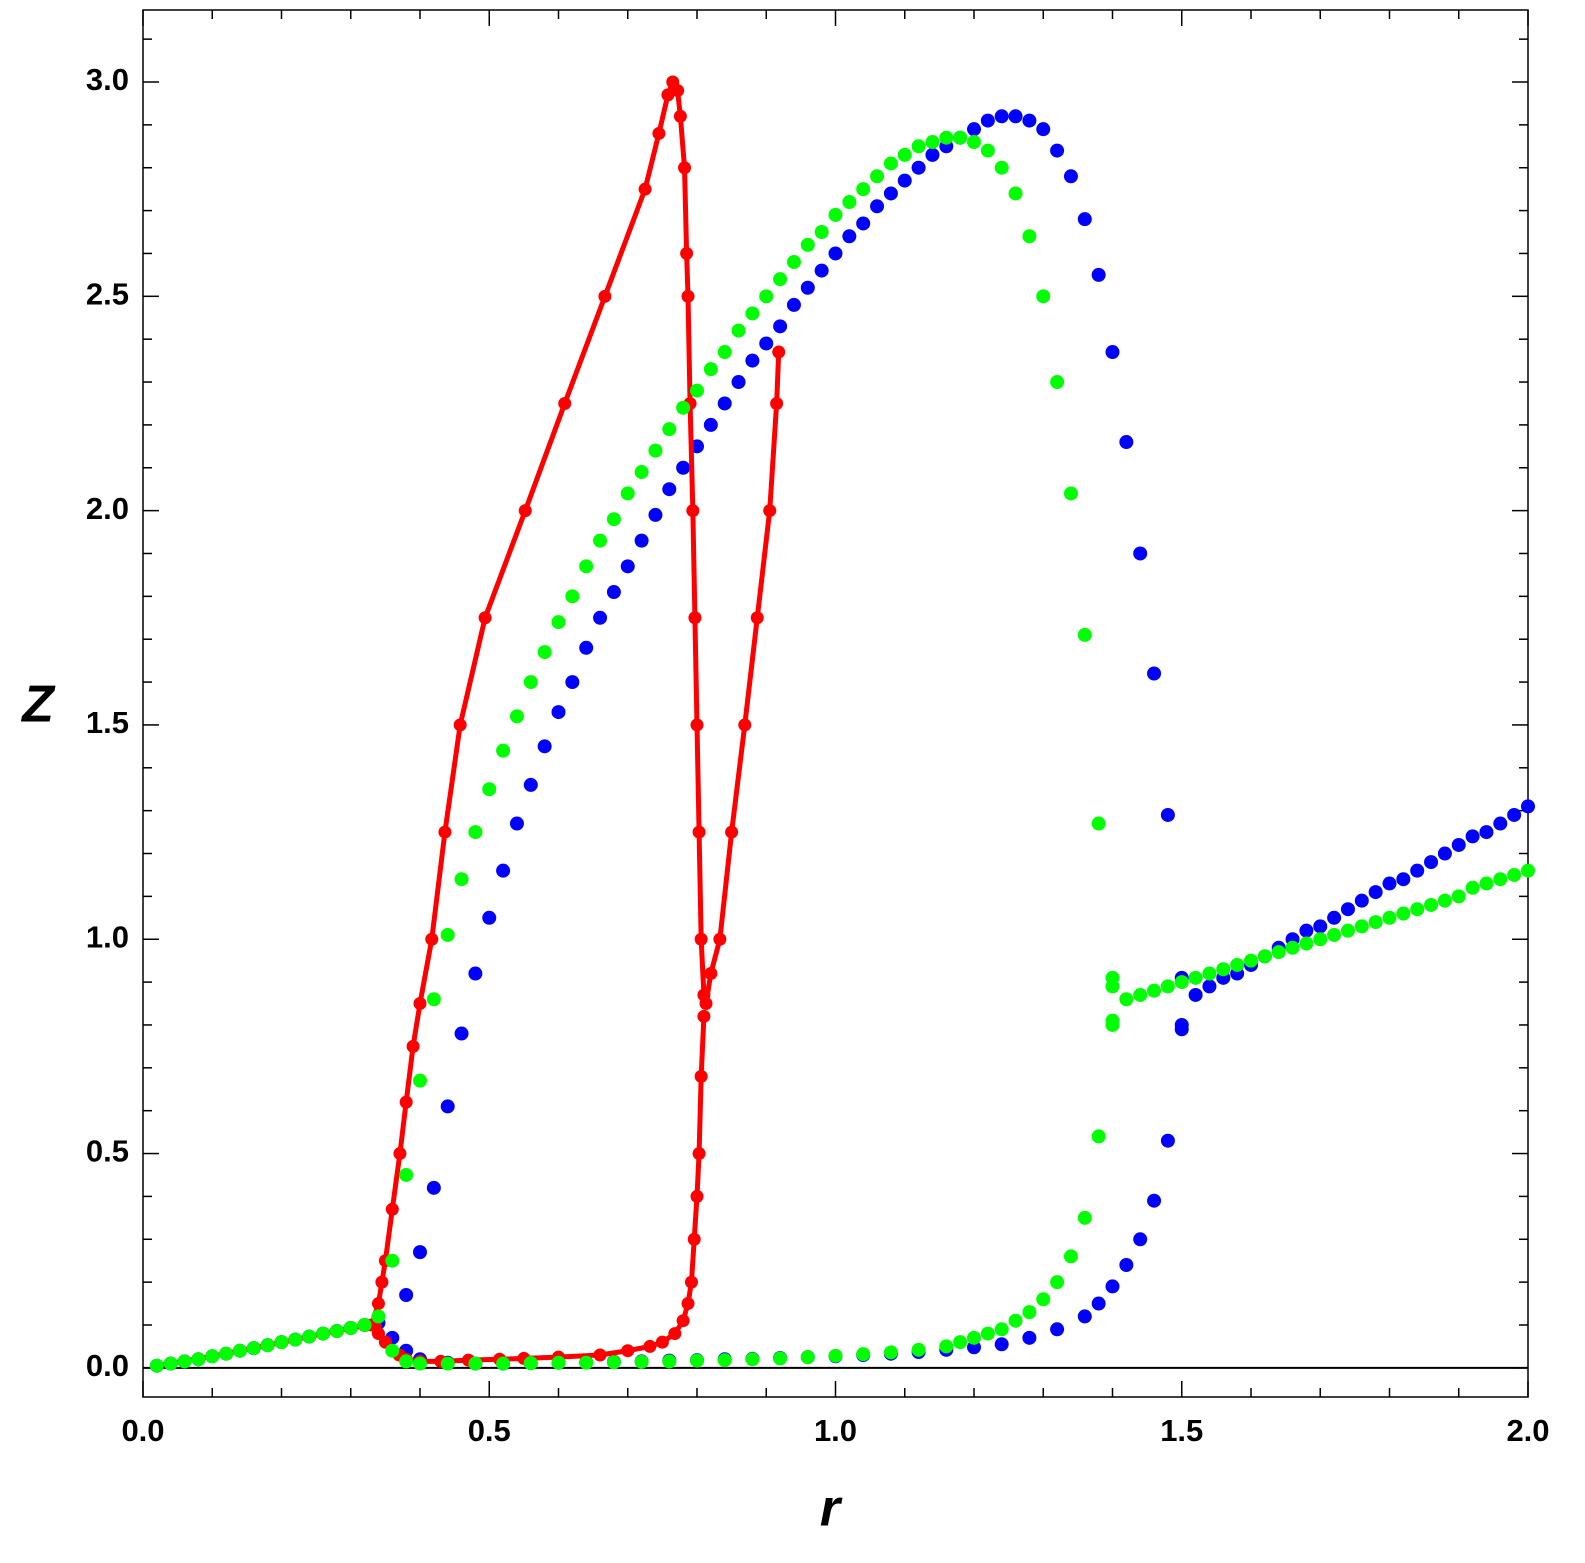 Image resolution: width=1585 pixels, height=1563 pixels. I want to click on x-tick-label: 1.0, so click(835, 1430).